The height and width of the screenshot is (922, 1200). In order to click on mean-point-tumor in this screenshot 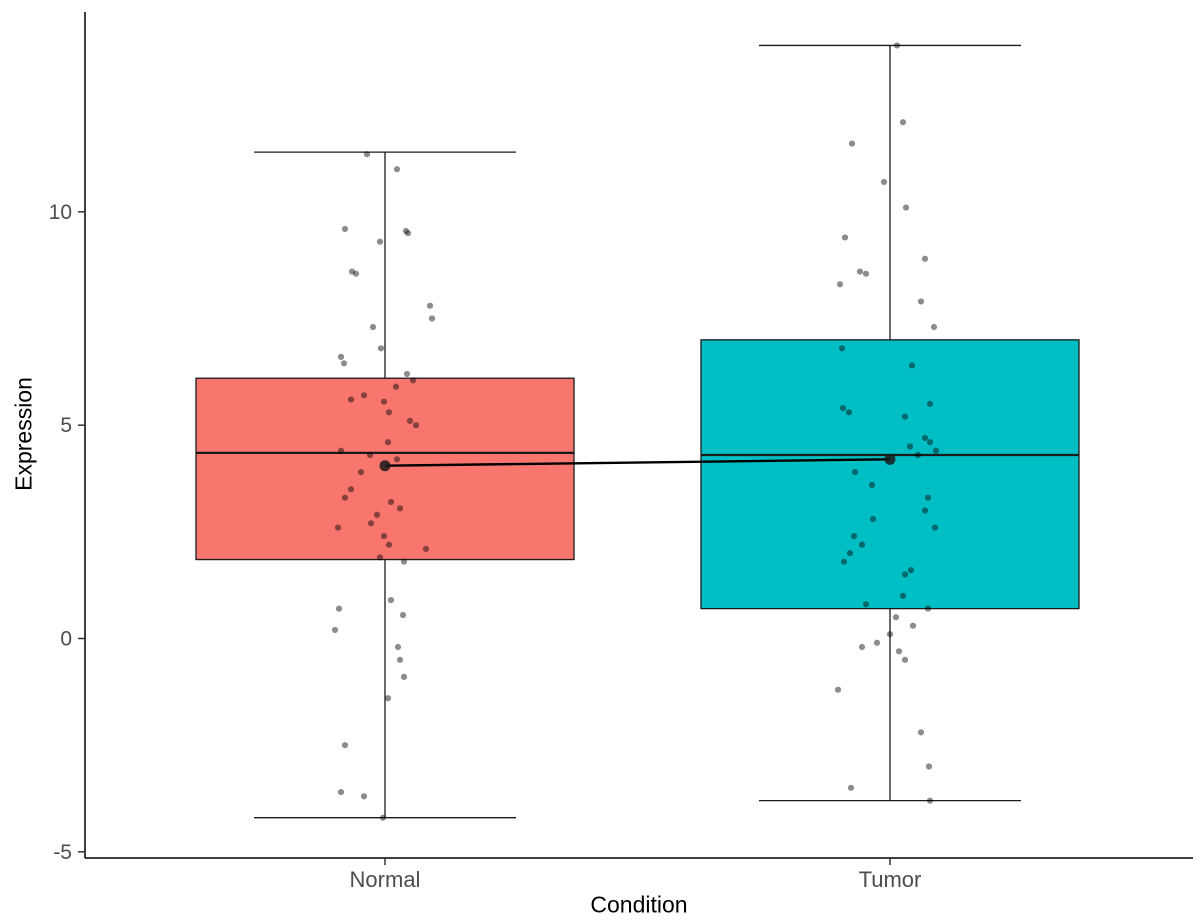, I will do `click(890, 459)`.